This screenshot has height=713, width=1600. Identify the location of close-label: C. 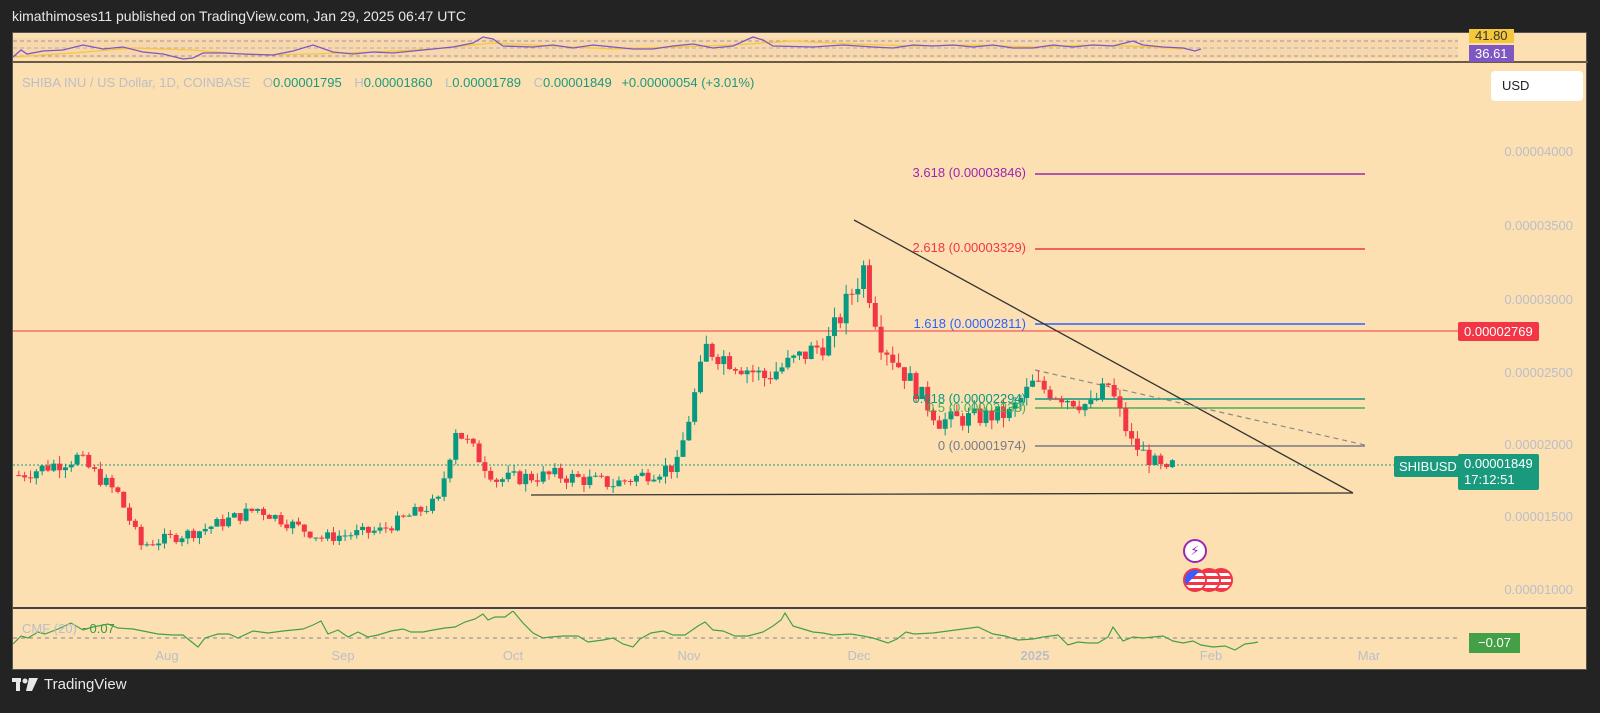
(538, 82).